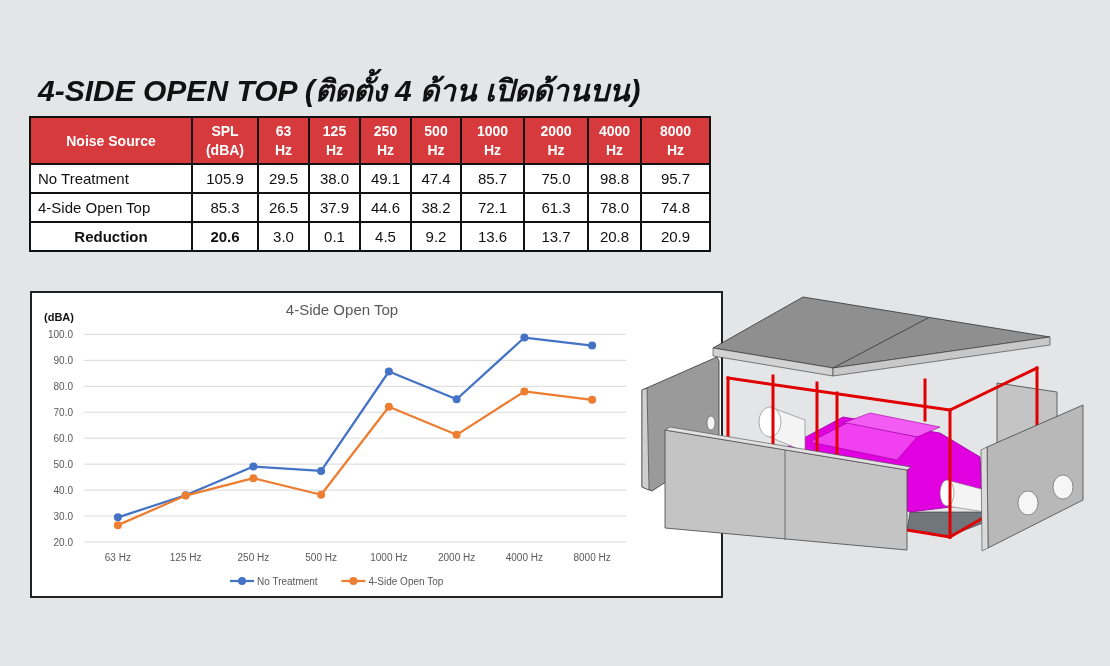 This screenshot has width=1110, height=666. What do you see at coordinates (556, 140) in the screenshot?
I see `category-label: 2000 Hz` at bounding box center [556, 140].